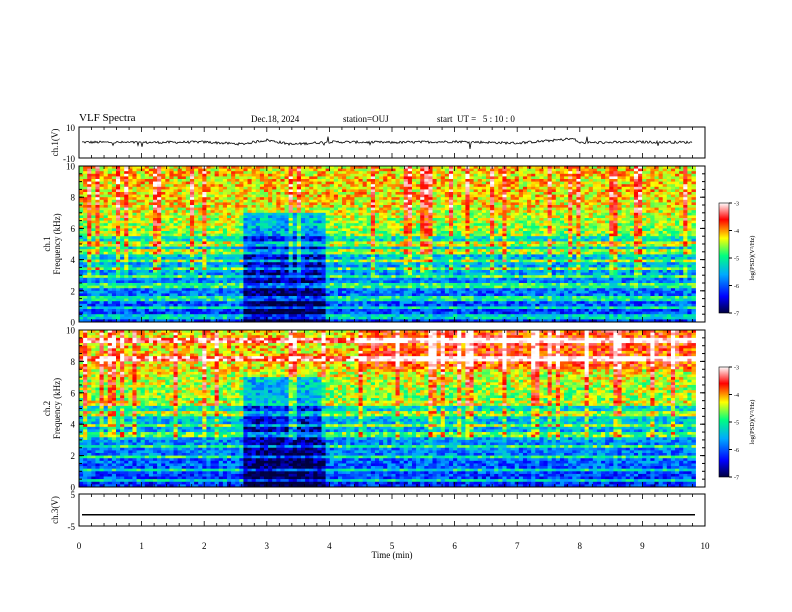 Image resolution: width=792 pixels, height=612 pixels. Describe the element at coordinates (476, 119) in the screenshot. I see `start-ut-label: start UT = 5 : 10 : 0` at that location.